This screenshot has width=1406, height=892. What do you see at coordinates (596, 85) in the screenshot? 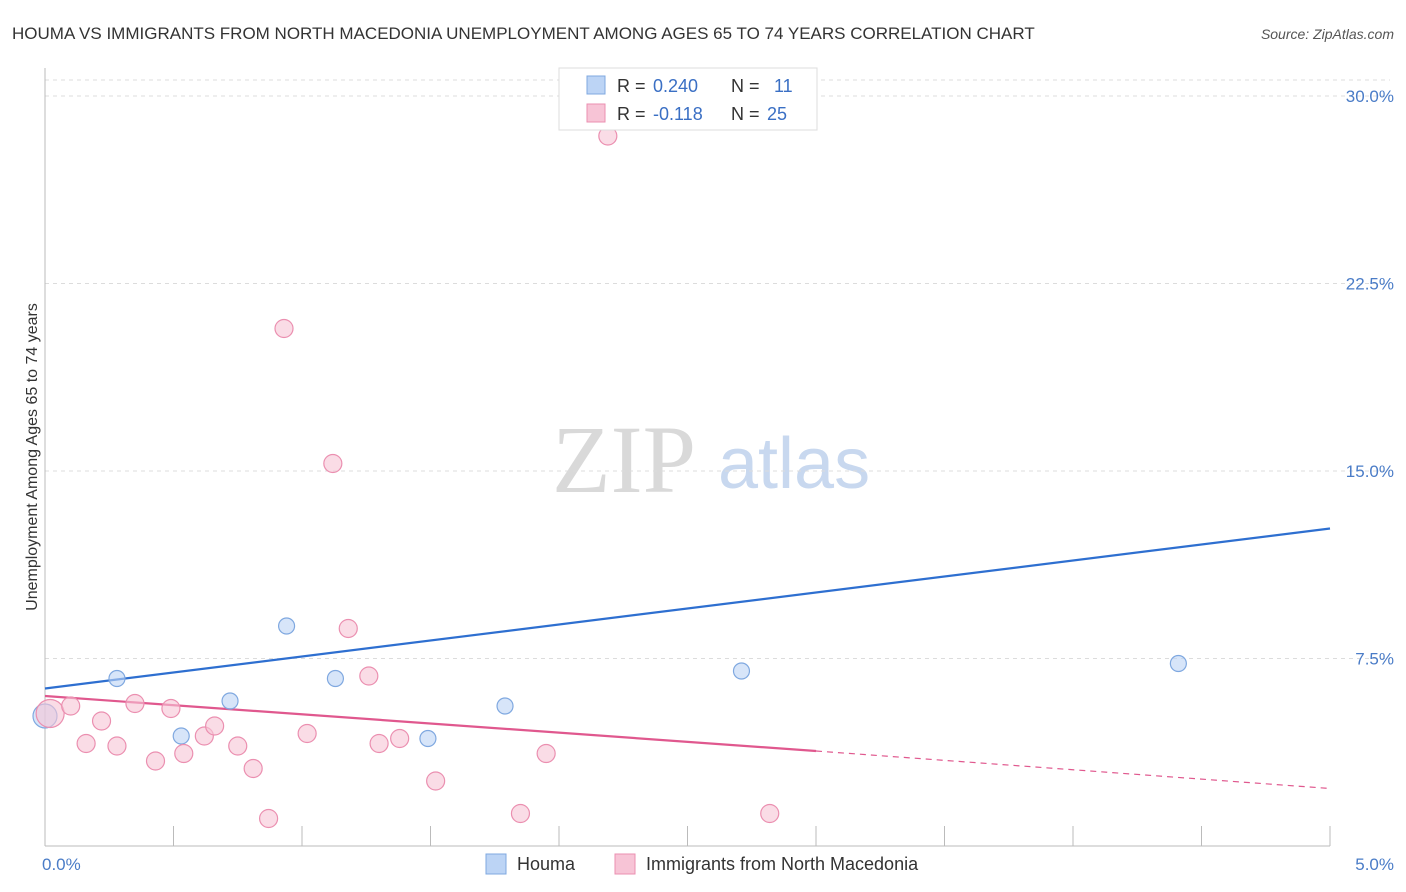
I see `legend-swatch-houma` at bounding box center [596, 85].